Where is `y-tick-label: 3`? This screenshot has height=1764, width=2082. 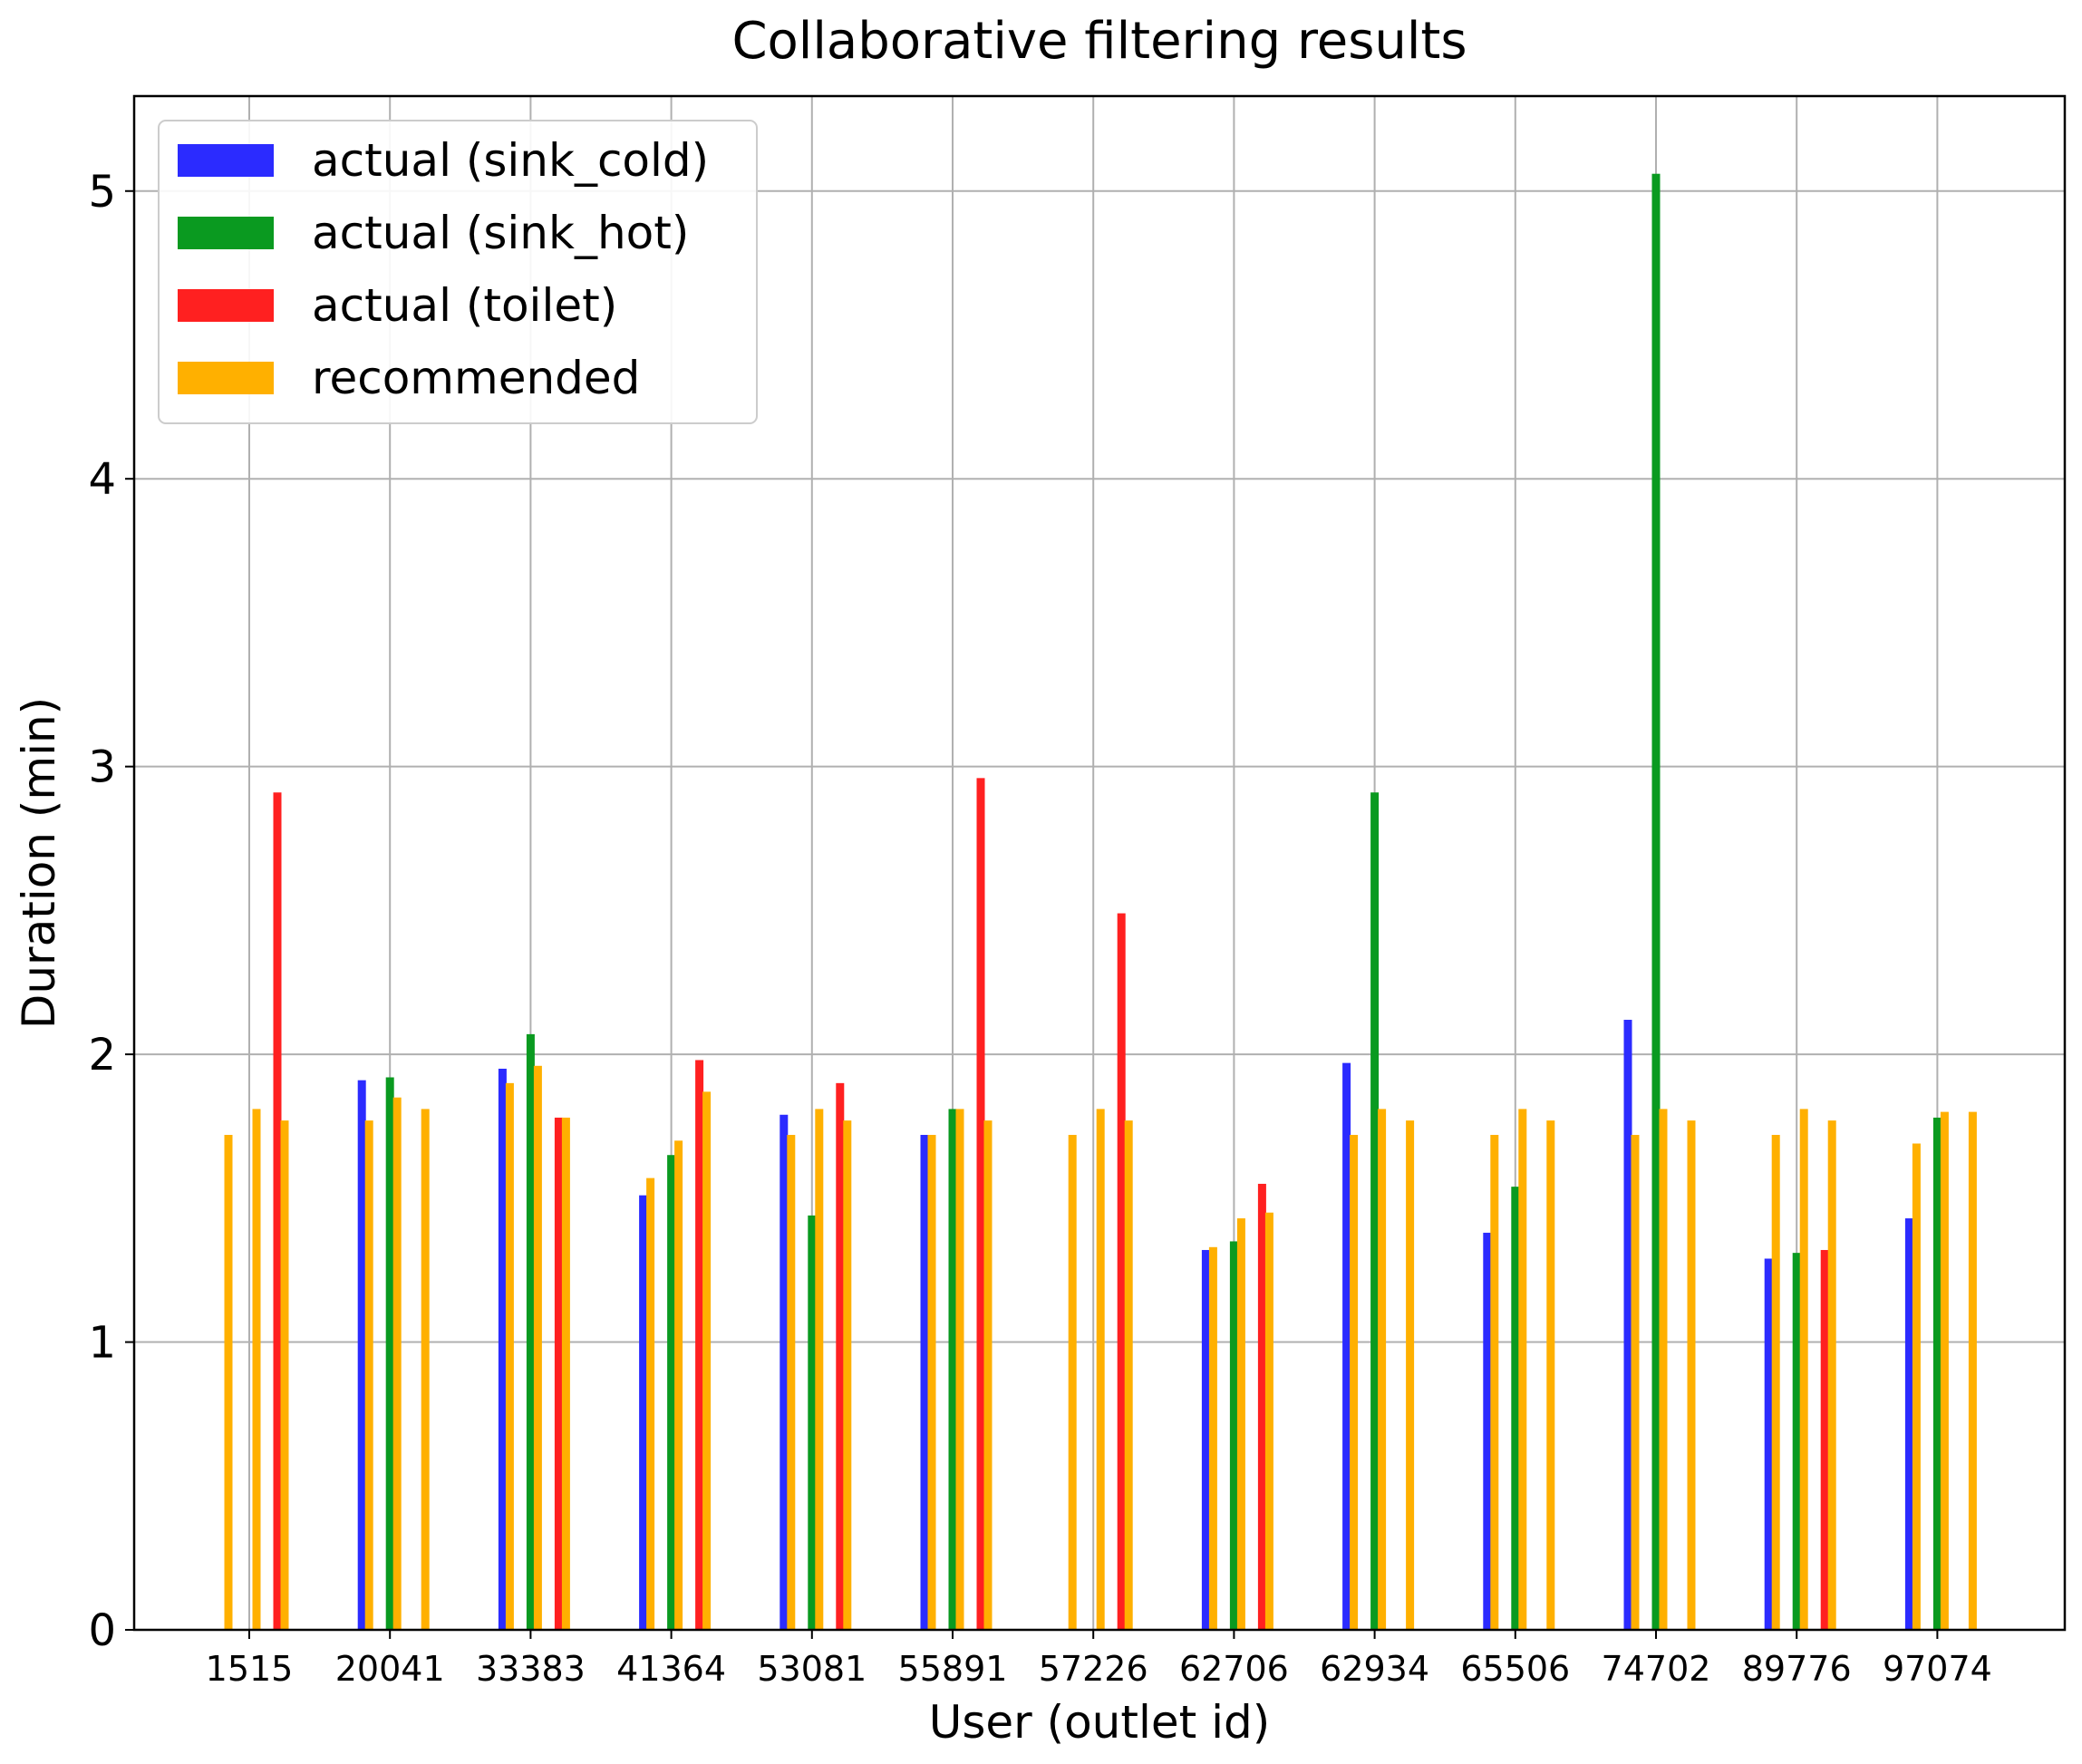
y-tick-label: 3 is located at coordinates (102, 767).